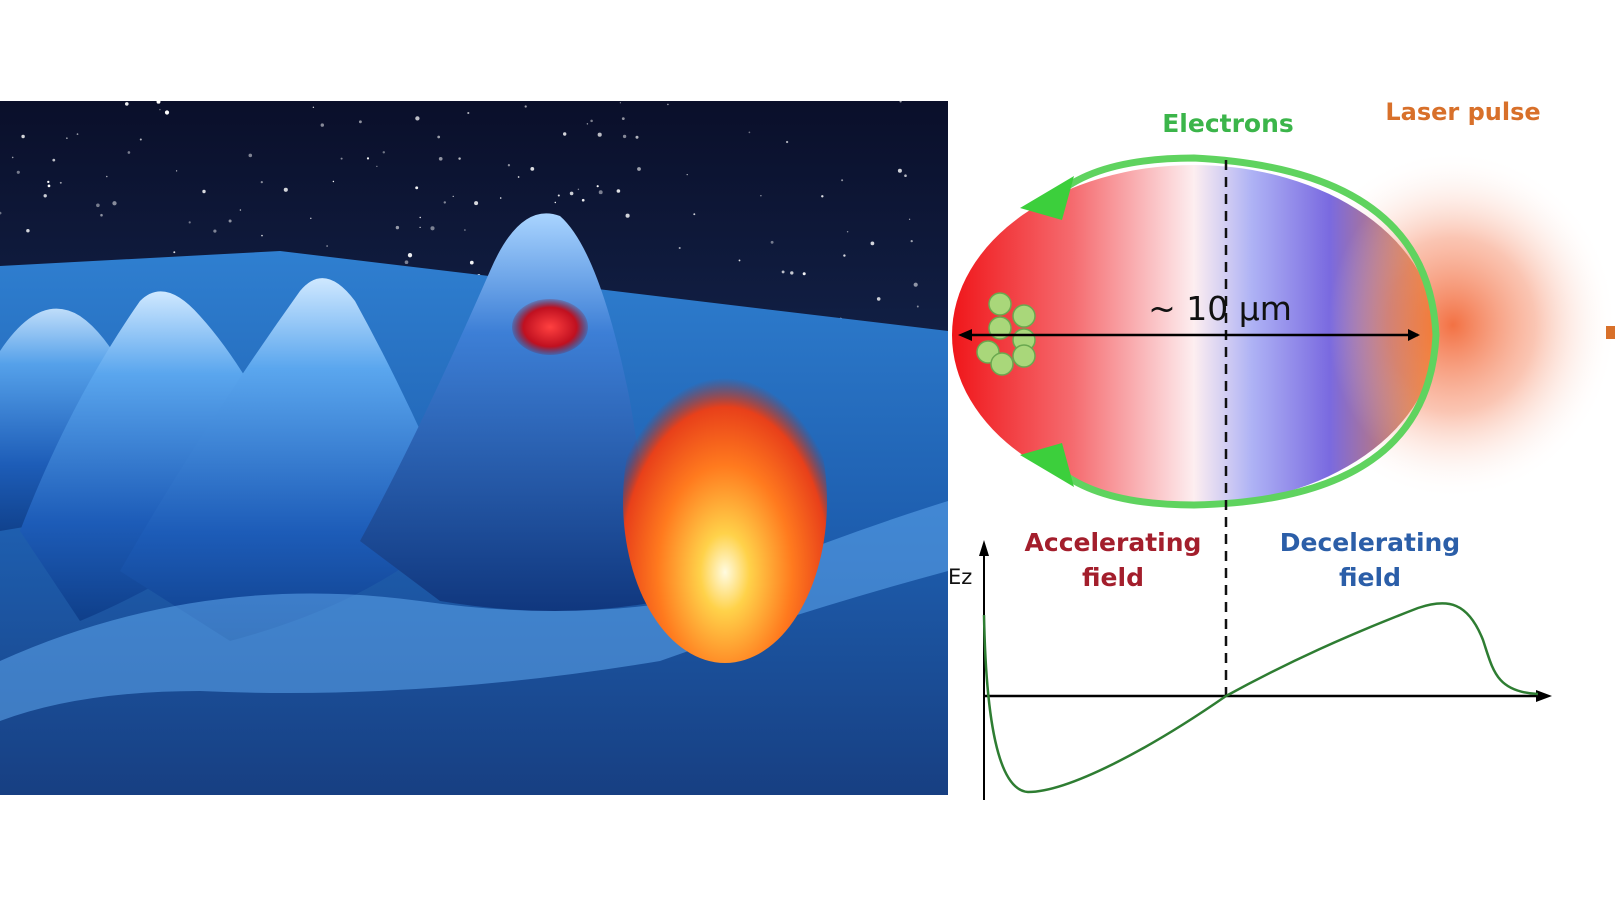 This screenshot has width=1615, height=912. Describe the element at coordinates (1610, 332) in the screenshot. I see `cropped-marker` at that location.